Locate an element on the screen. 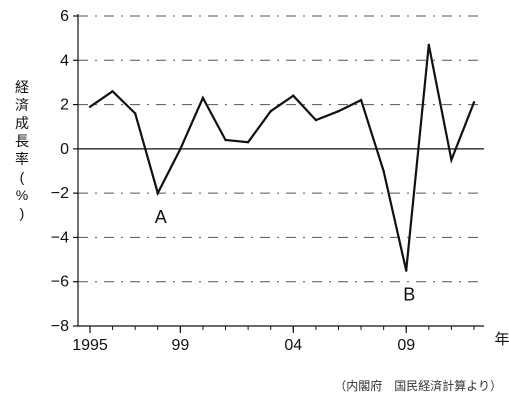 The height and width of the screenshot is (403, 509). x-tick-label: 99 is located at coordinates (180, 345).